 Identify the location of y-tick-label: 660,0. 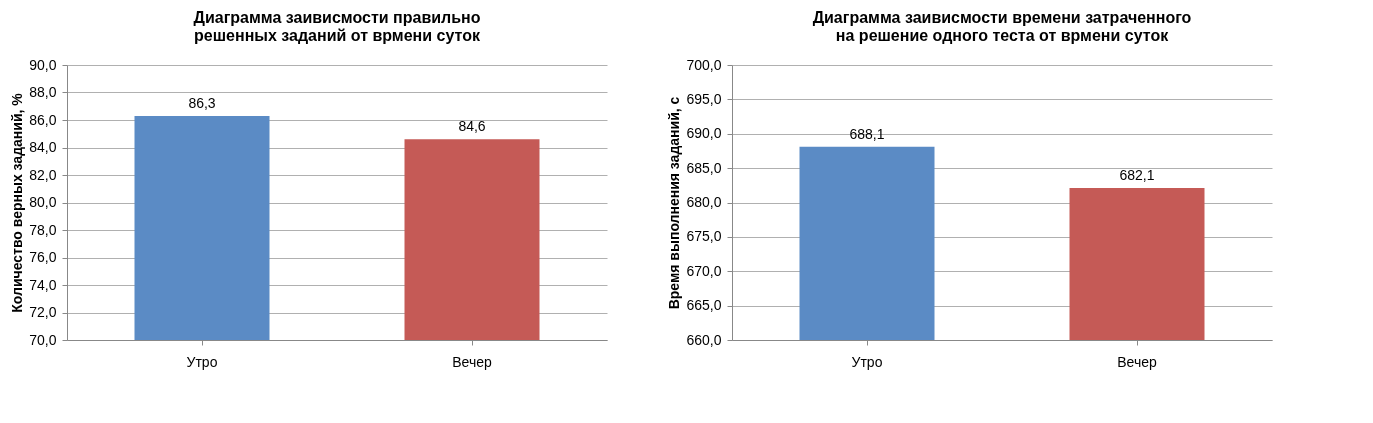
(704, 339).